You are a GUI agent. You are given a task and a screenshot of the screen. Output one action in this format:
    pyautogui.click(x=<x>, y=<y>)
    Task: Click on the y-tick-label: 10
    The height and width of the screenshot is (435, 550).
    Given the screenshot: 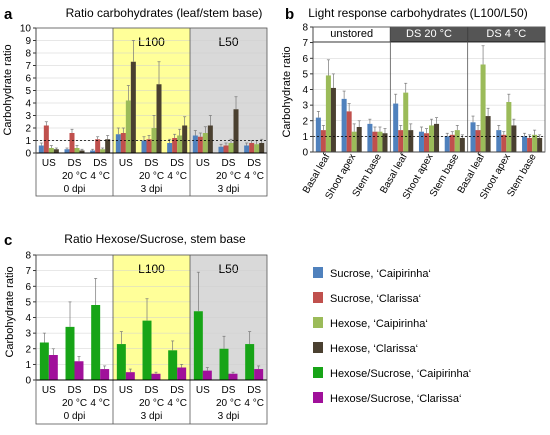 What is the action you would take?
    pyautogui.click(x=26, y=29)
    